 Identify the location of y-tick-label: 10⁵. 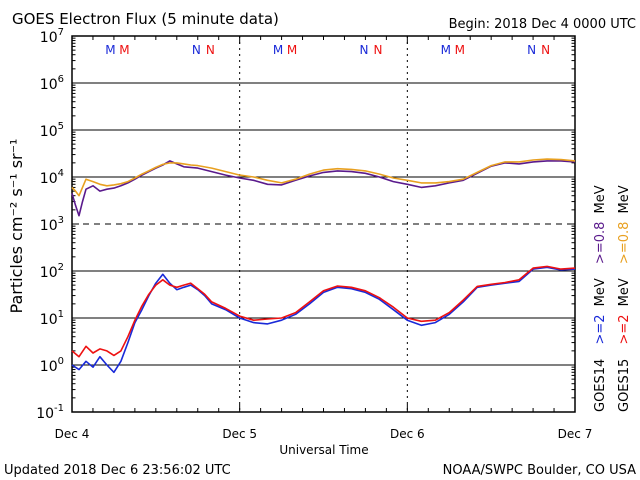
(52, 130).